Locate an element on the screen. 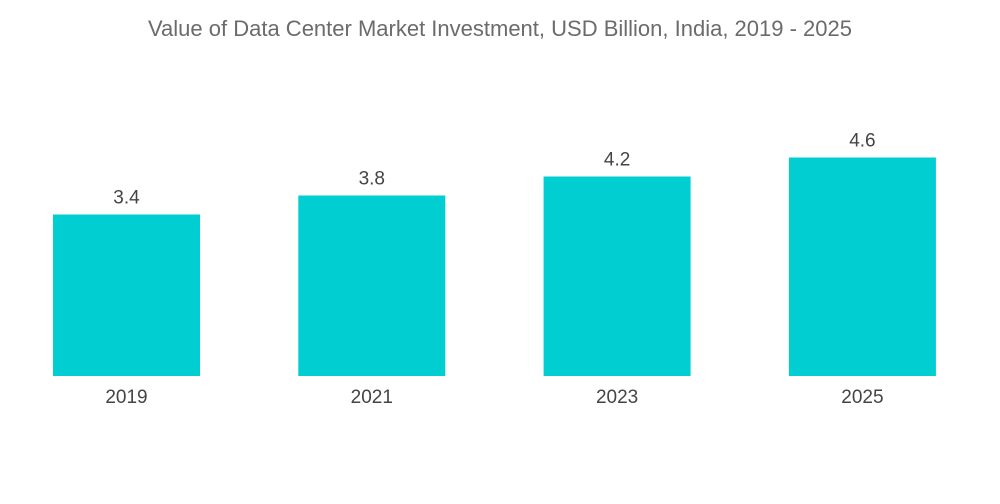  bar-2021 is located at coordinates (372, 285).